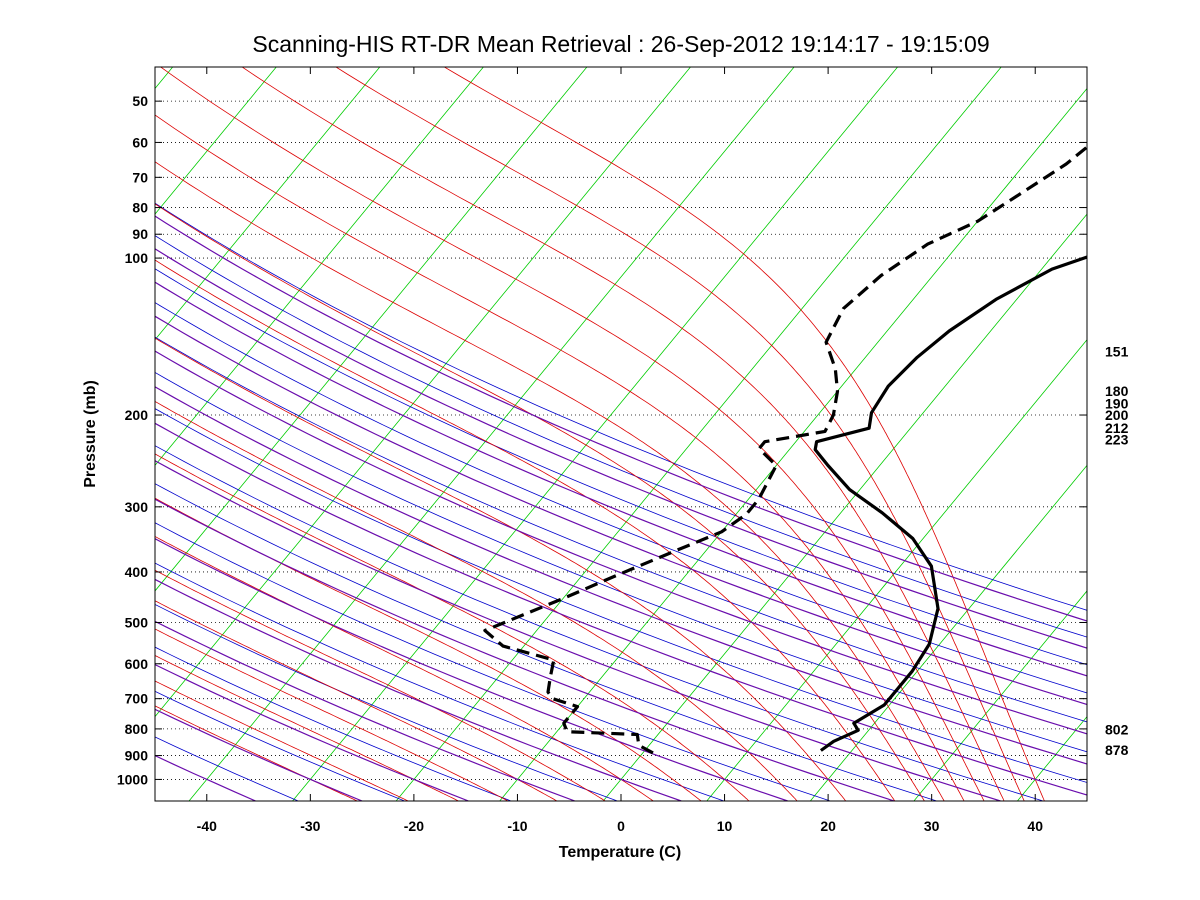 The image size is (1200, 900). I want to click on y-tick-label: 400, so click(137, 572).